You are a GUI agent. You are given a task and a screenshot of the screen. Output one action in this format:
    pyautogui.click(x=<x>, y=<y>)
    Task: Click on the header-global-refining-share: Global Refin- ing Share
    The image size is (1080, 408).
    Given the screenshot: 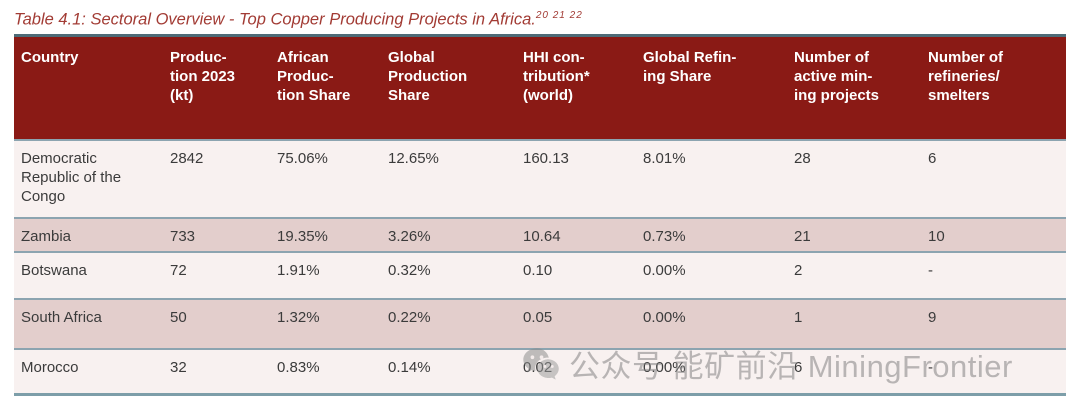 What is the action you would take?
    pyautogui.click(x=711, y=87)
    